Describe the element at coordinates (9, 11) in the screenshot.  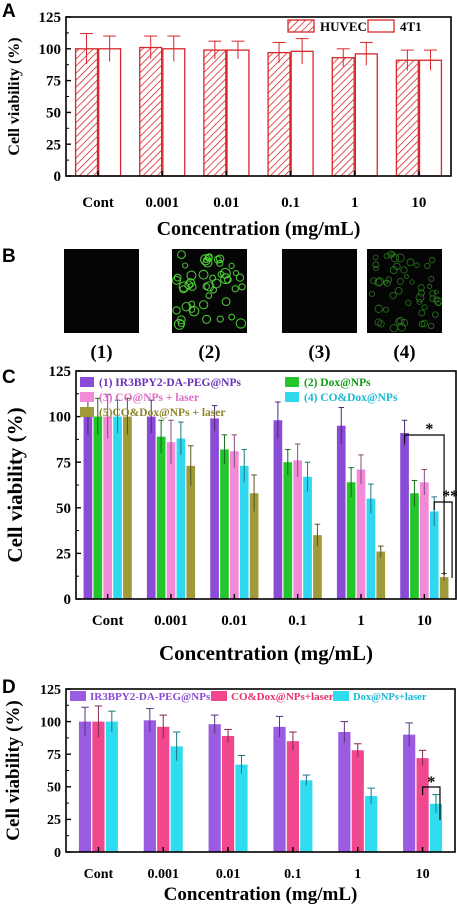
I see `panel-letter-a: A` at that location.